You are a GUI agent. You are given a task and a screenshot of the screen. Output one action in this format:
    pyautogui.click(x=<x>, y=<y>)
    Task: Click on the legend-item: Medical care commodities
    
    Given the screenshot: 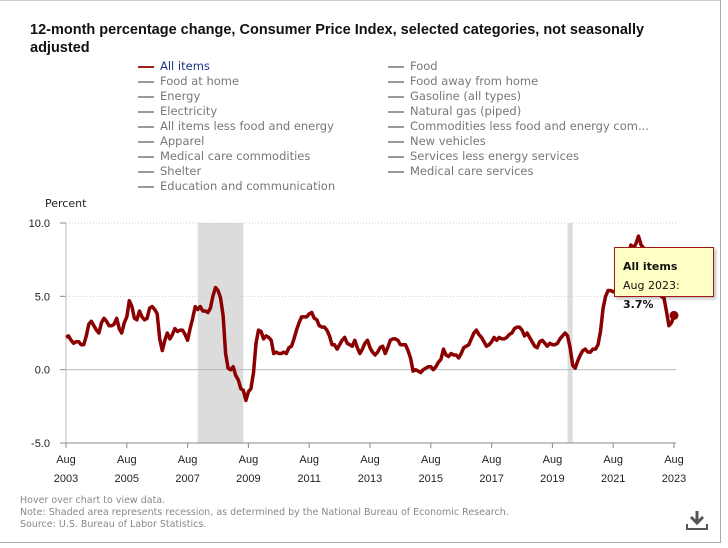 What is the action you would take?
    pyautogui.click(x=236, y=156)
    